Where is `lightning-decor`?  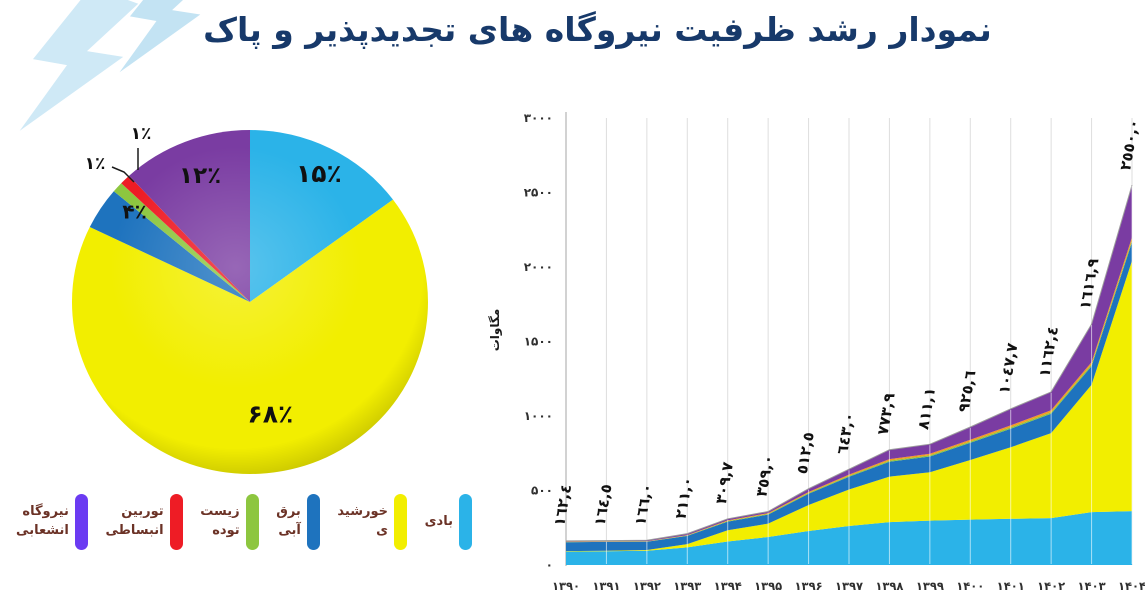
lightning-decor is located at coordinates (116, 65).